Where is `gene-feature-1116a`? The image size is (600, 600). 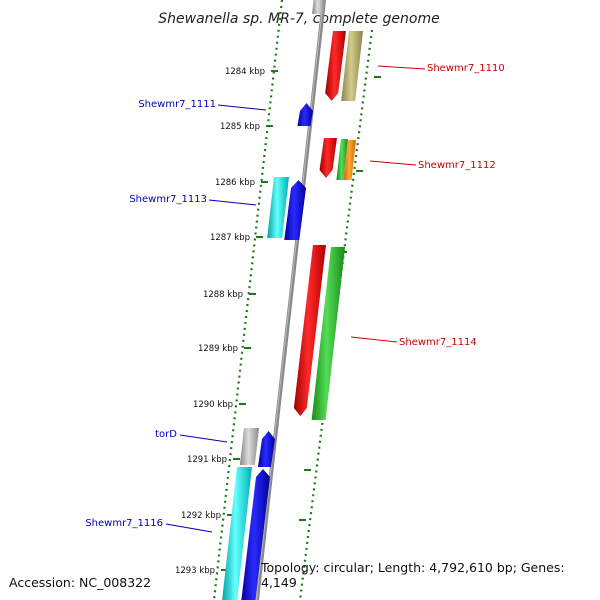 gene-feature-1116a is located at coordinates (237, 533).